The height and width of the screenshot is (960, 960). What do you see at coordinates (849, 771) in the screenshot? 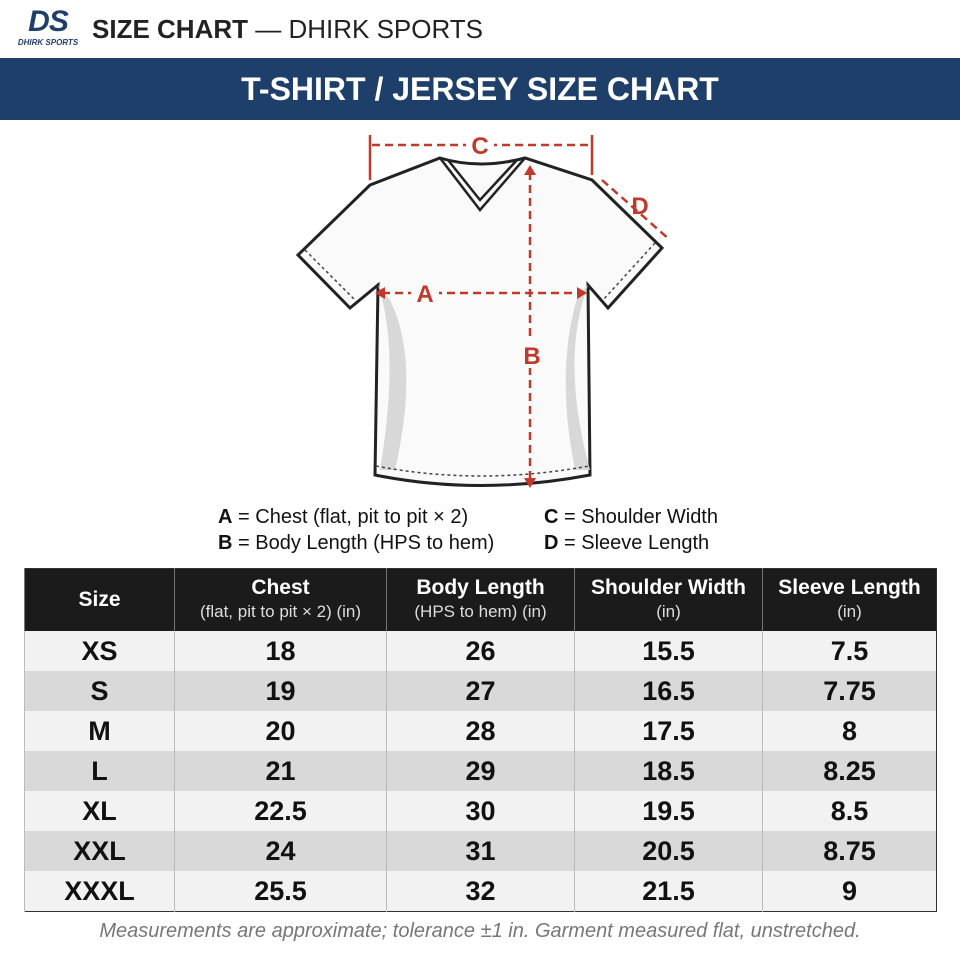
I see `value-cell: 8.25` at bounding box center [849, 771].